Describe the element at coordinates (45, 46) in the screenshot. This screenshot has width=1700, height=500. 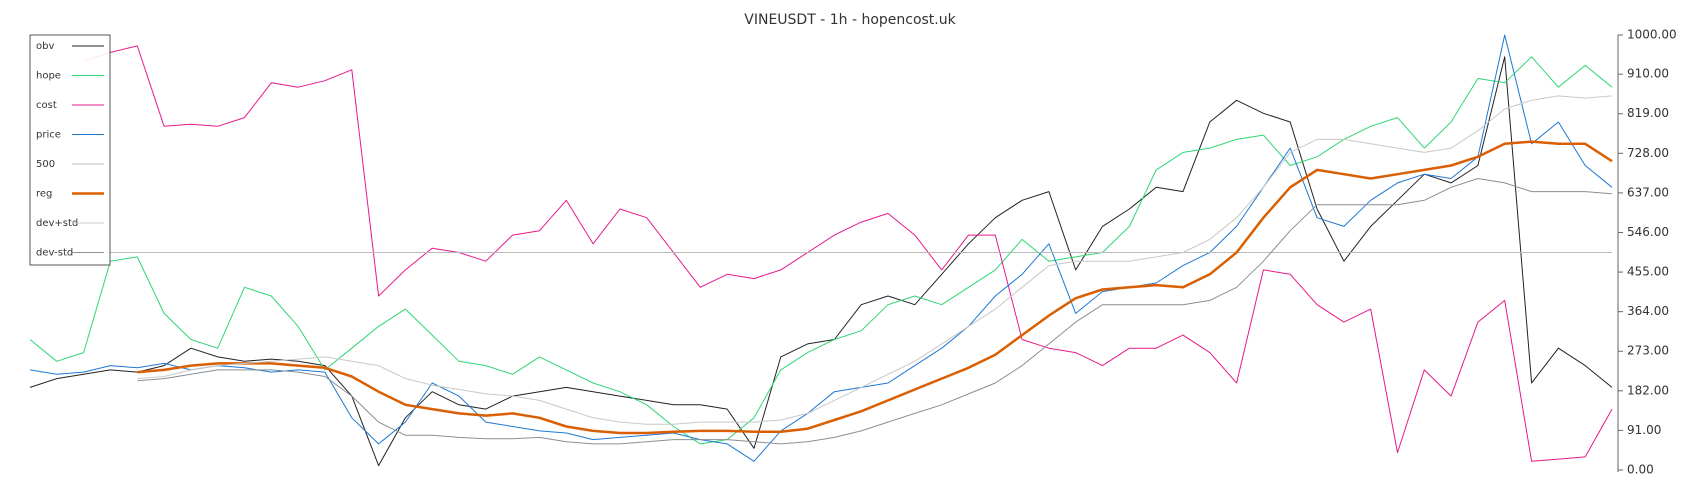
I see `legend-label: obv` at that location.